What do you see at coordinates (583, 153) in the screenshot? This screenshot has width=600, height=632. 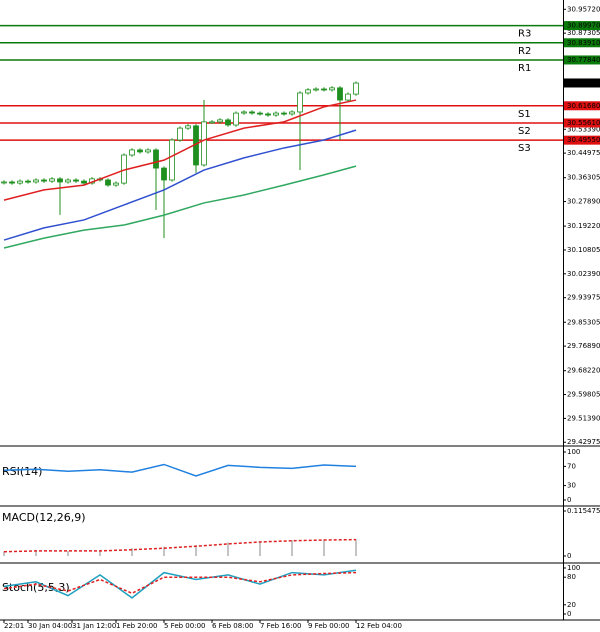 I see `y-tick-label: 30.44975` at bounding box center [583, 153].